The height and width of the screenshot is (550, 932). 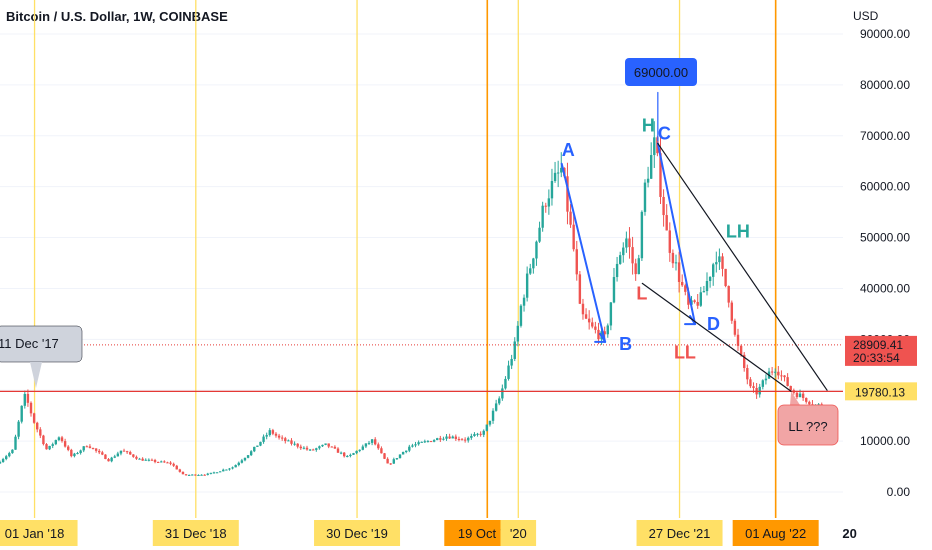 What do you see at coordinates (648, 125) in the screenshot?
I see `label-h: H` at bounding box center [648, 125].